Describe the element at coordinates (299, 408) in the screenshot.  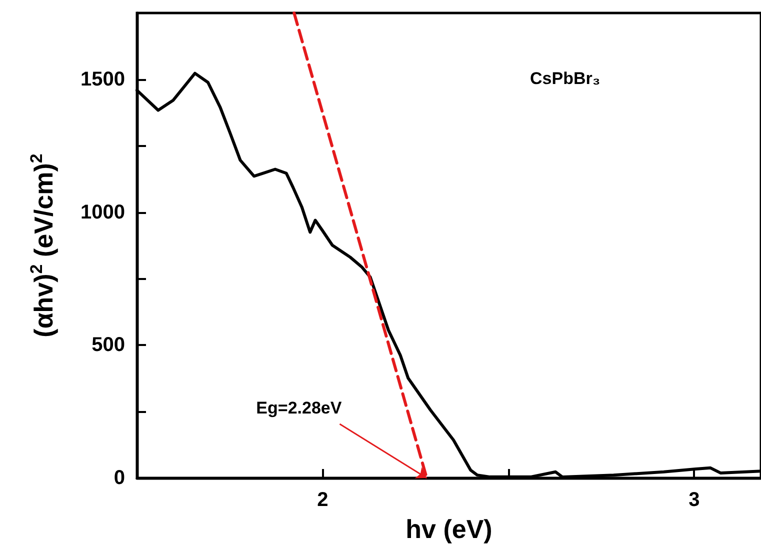
I see `annotation: Eg=2.28eV` at that location.